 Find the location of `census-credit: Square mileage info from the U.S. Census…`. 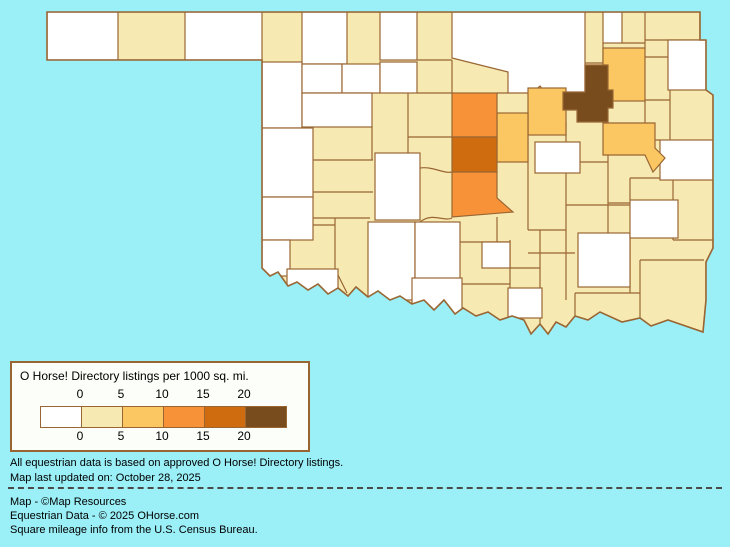

census-credit: Square mileage info from the U.S. Census… is located at coordinates (134, 530).